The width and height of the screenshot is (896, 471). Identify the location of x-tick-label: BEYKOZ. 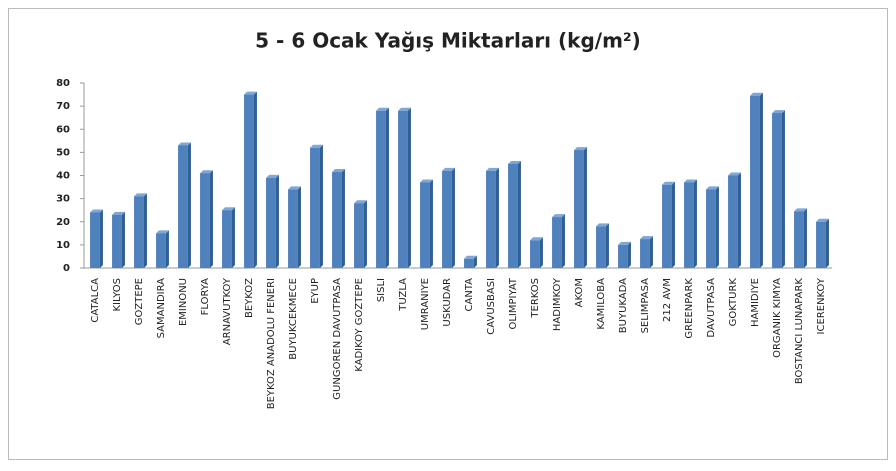
(249, 298).